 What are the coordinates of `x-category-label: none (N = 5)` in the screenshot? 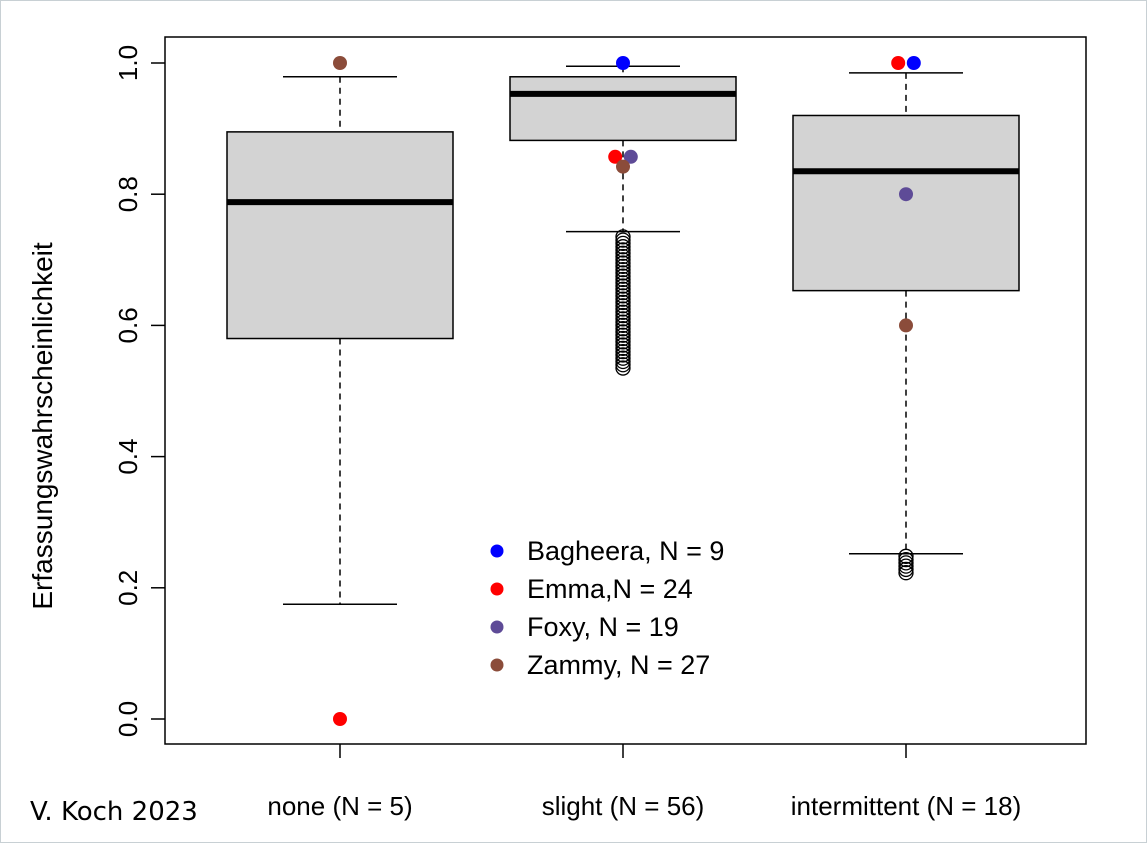 It's located at (339, 806).